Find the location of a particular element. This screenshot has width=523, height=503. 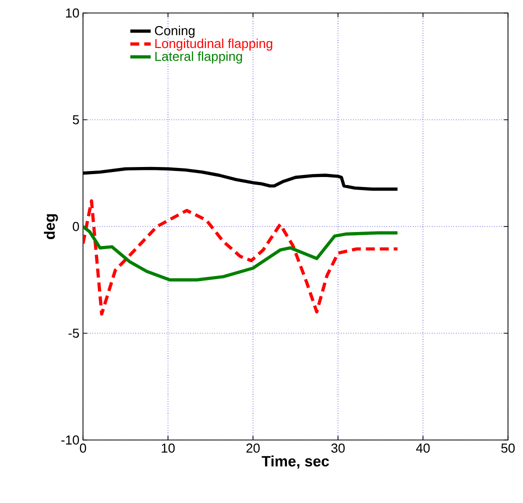

y-tick-label: 5 is located at coordinates (75, 119).